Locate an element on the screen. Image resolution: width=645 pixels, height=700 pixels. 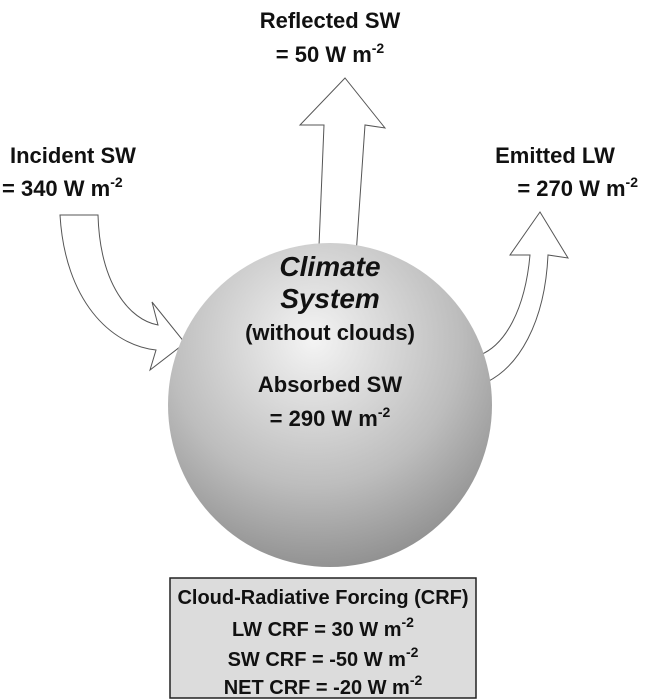
reflected-label: Reflected SW is located at coordinates (330, 20).